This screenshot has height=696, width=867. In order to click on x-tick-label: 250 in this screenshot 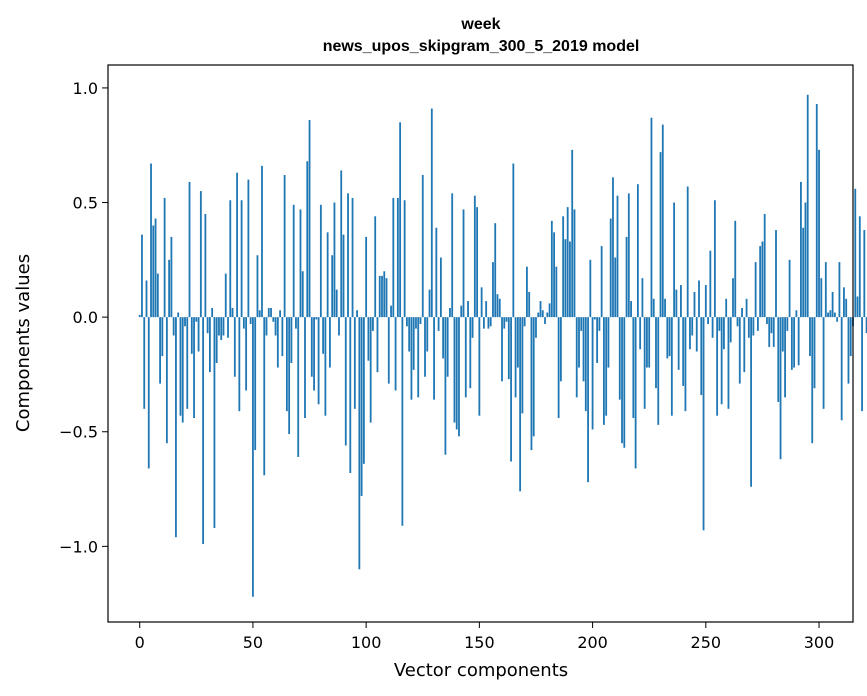, I will do `click(706, 642)`.